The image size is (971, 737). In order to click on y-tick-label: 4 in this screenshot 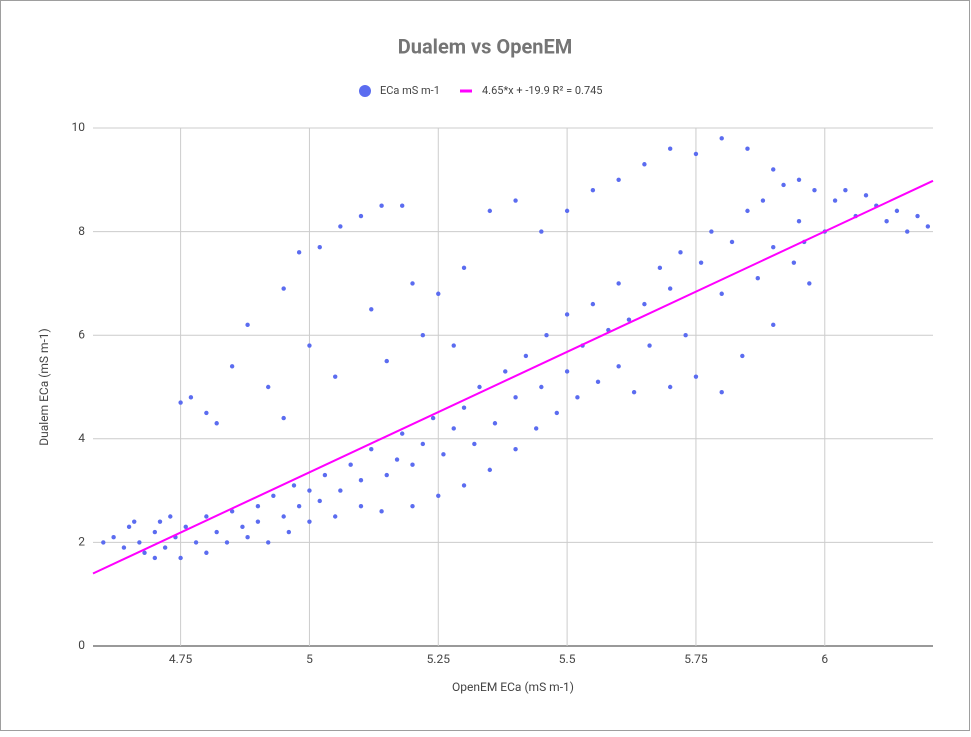, I will do `click(81, 438)`.